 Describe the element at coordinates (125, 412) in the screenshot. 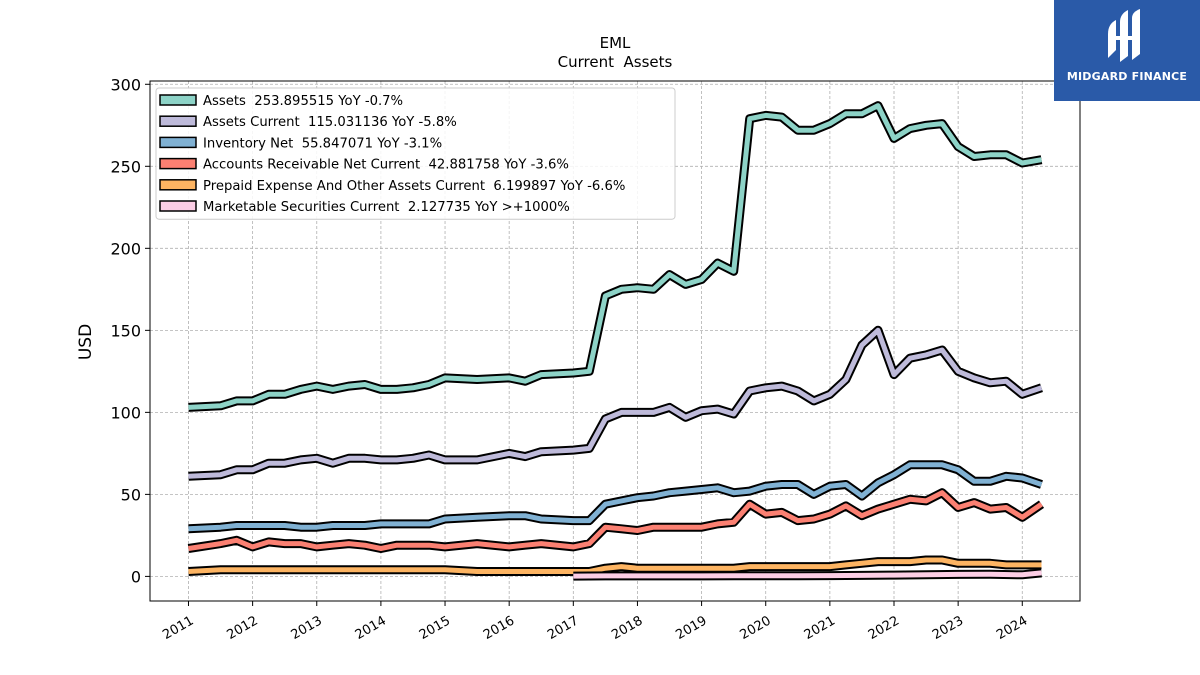

I see `y-tick-label: 100` at that location.